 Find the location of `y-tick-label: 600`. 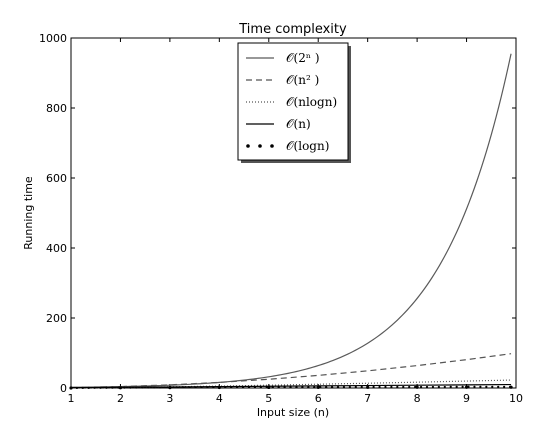

y-tick-label: 600 is located at coordinates (56, 178).